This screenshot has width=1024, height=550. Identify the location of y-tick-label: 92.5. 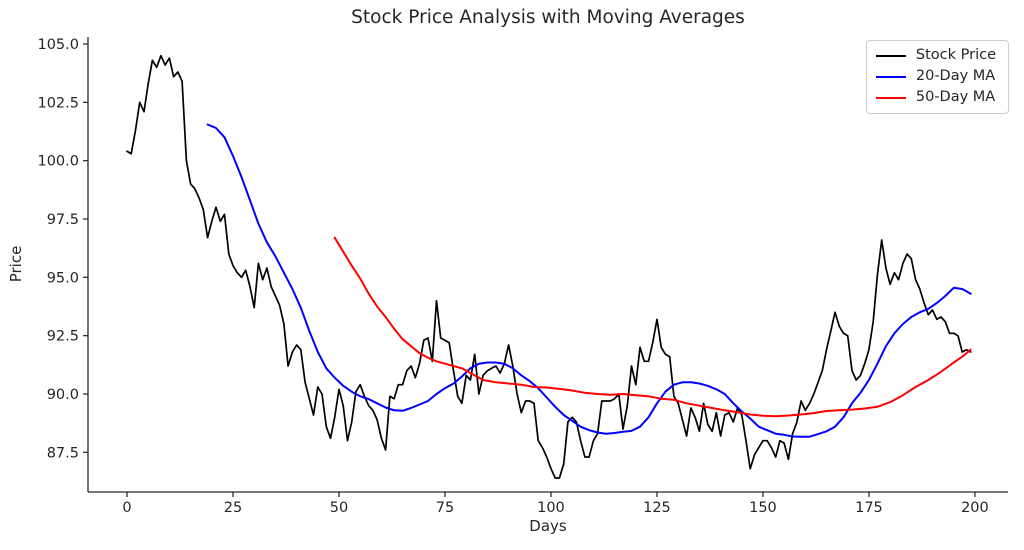
(63, 337).